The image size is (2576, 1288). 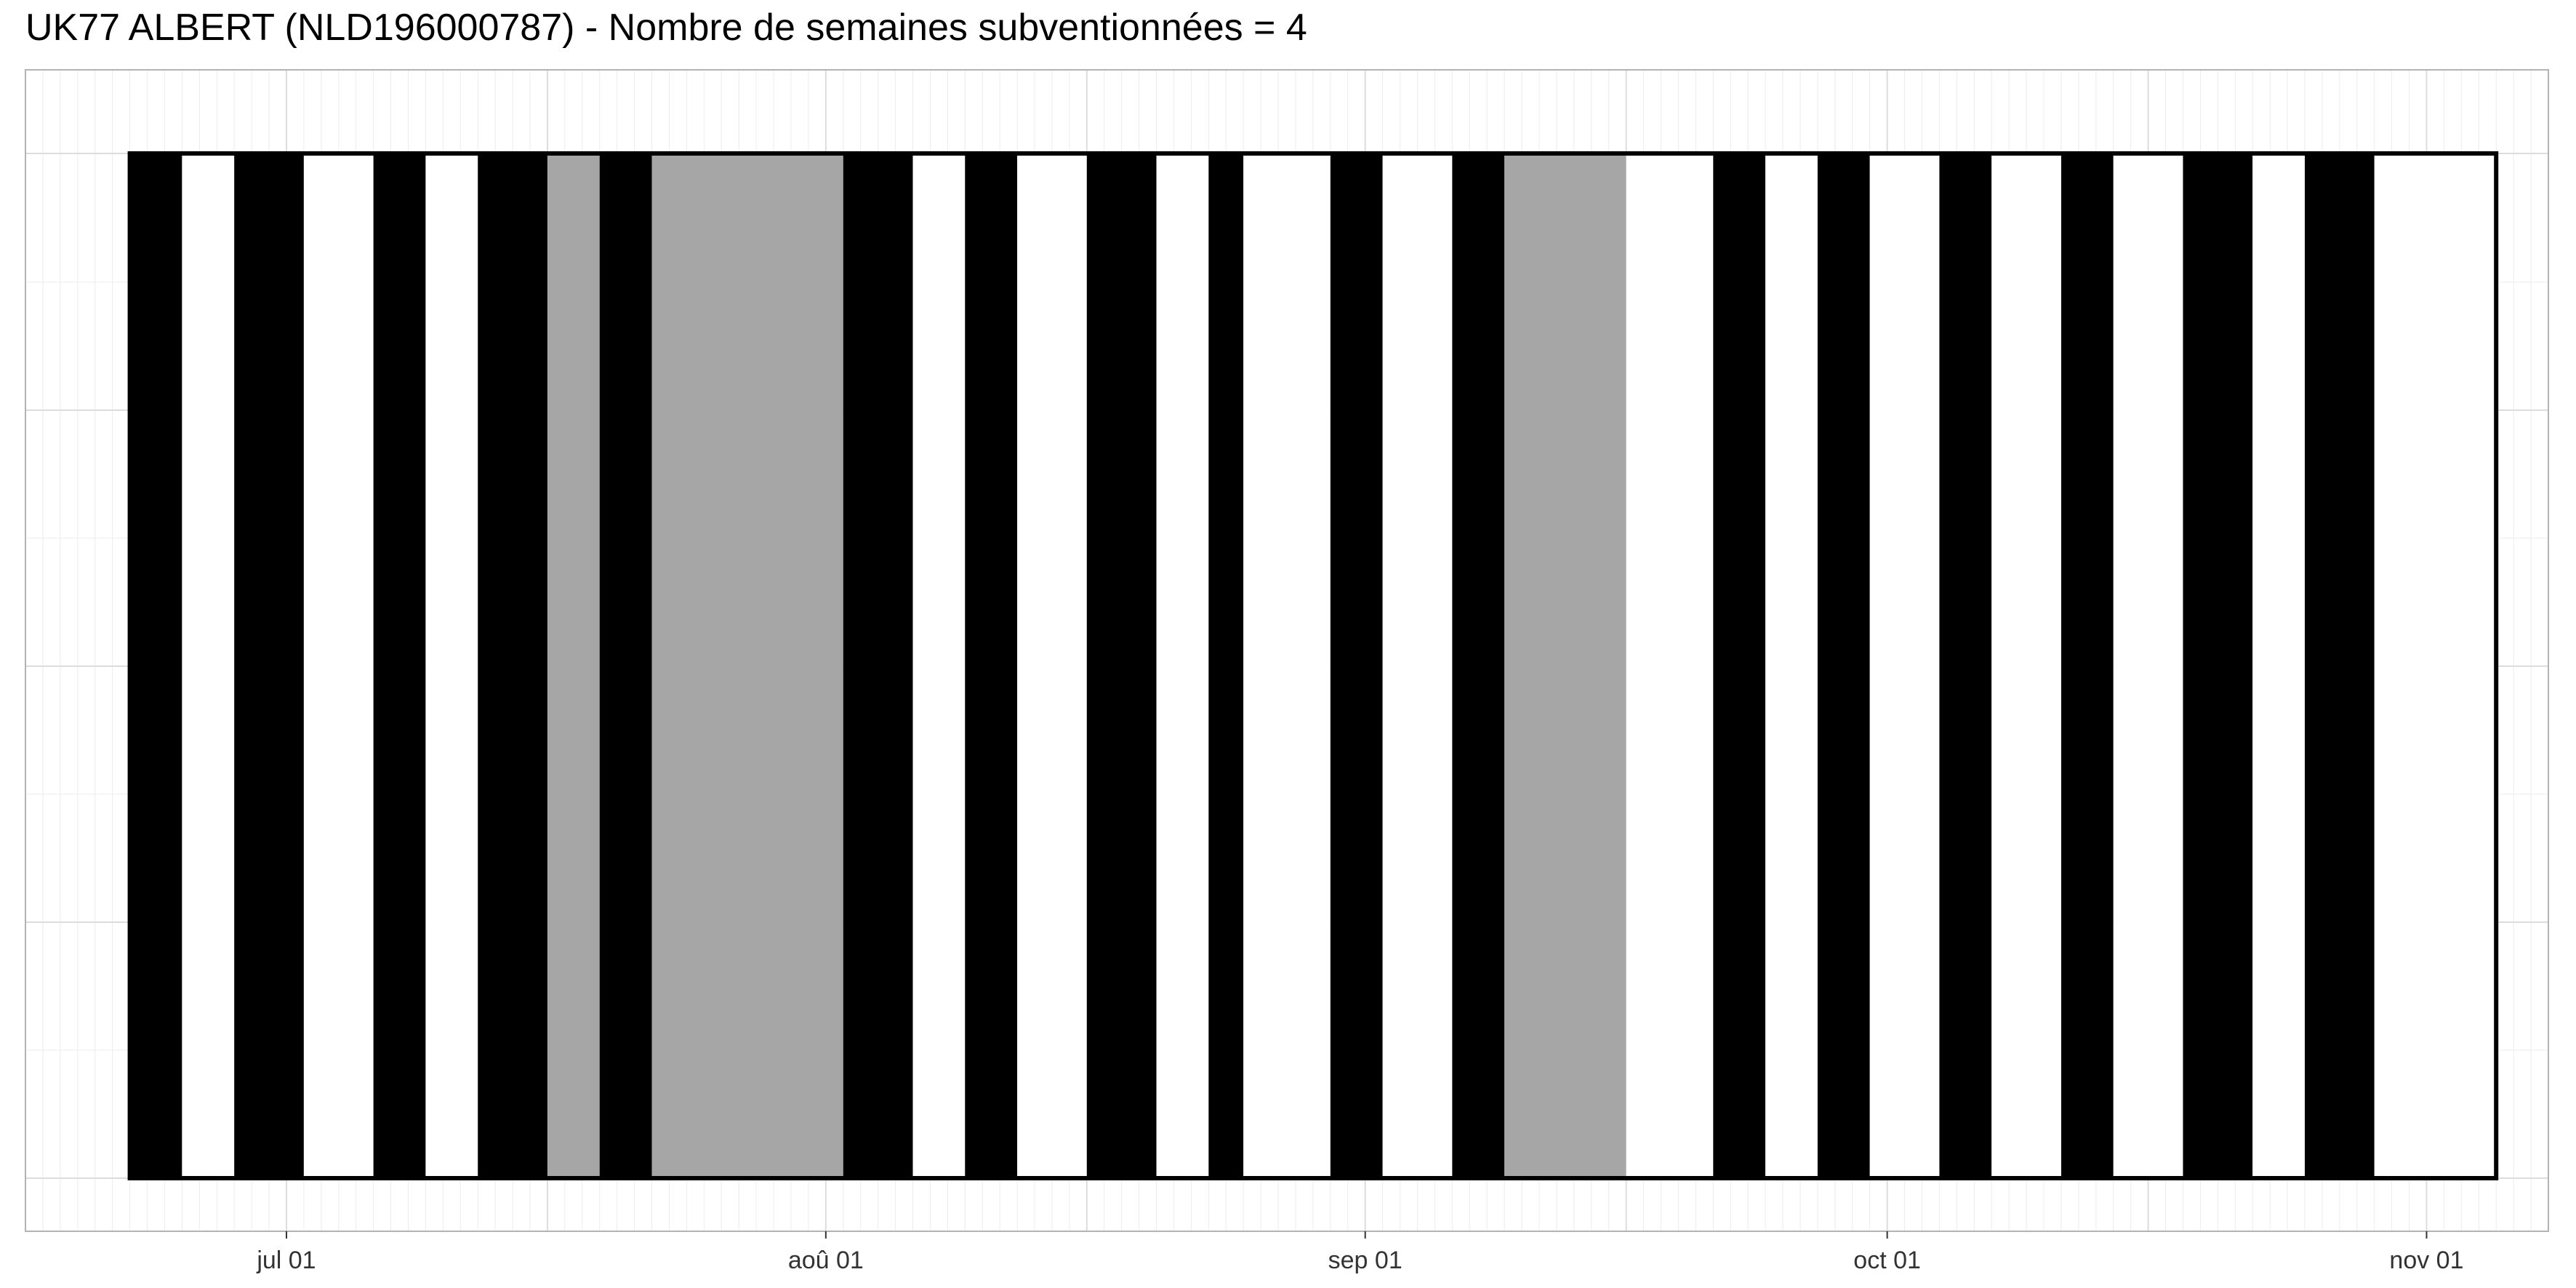 I want to click on x-tick-label: jul 01, so click(x=286, y=1260).